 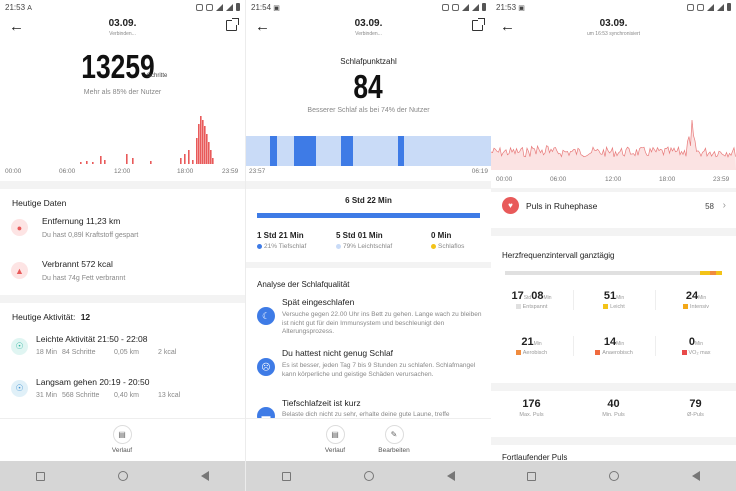 I want to click on min-hr-label: Min. Puls, so click(x=613, y=415).